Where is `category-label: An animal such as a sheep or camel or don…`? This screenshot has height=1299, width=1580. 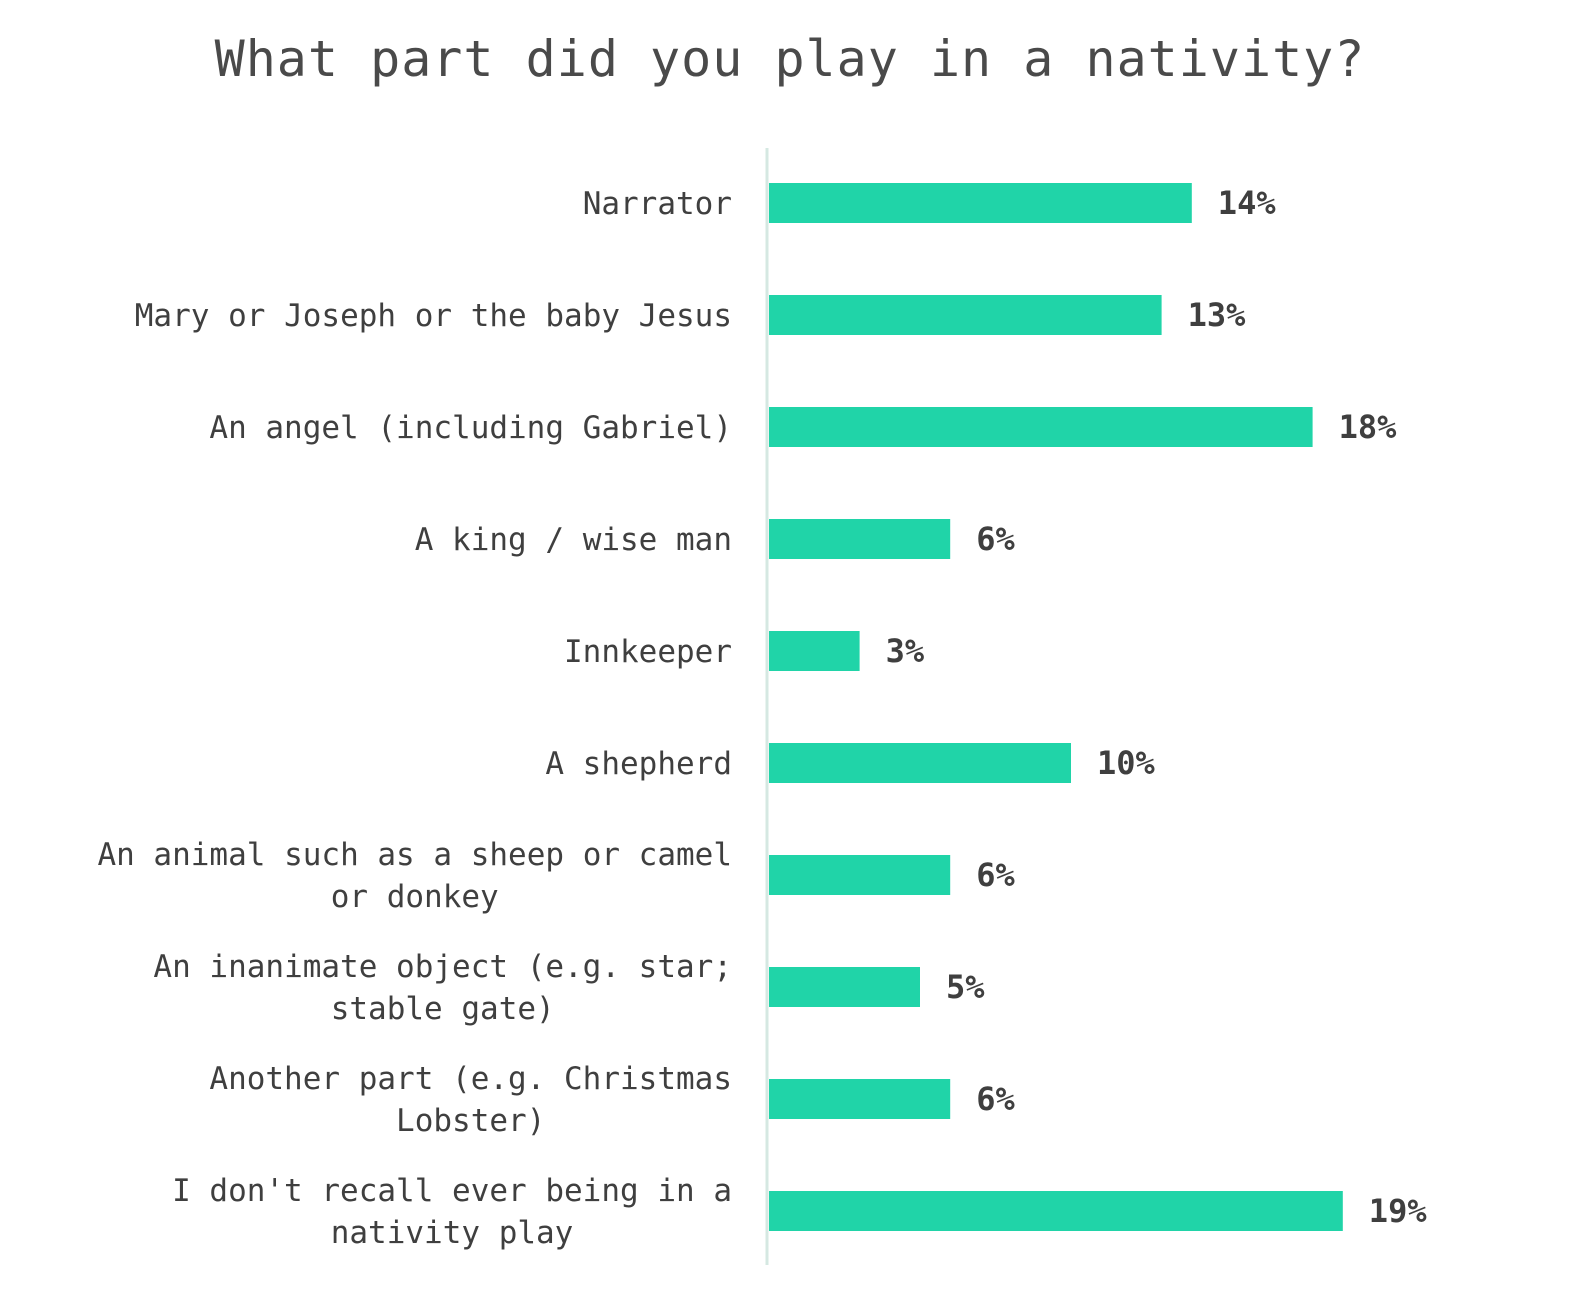
category-label: An animal such as a sheep or camel or don… is located at coordinates (414, 876).